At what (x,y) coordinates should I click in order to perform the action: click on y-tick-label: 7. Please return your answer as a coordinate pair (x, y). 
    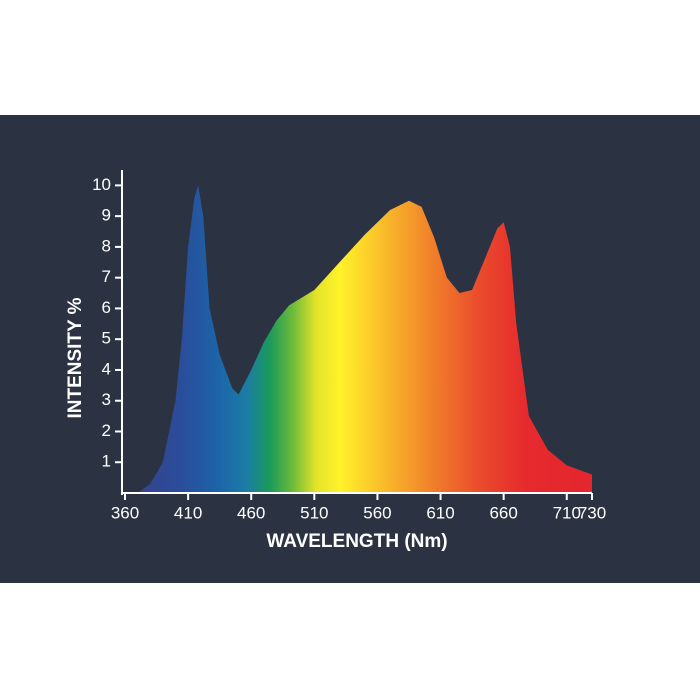
    Looking at the image, I should click on (106, 276).